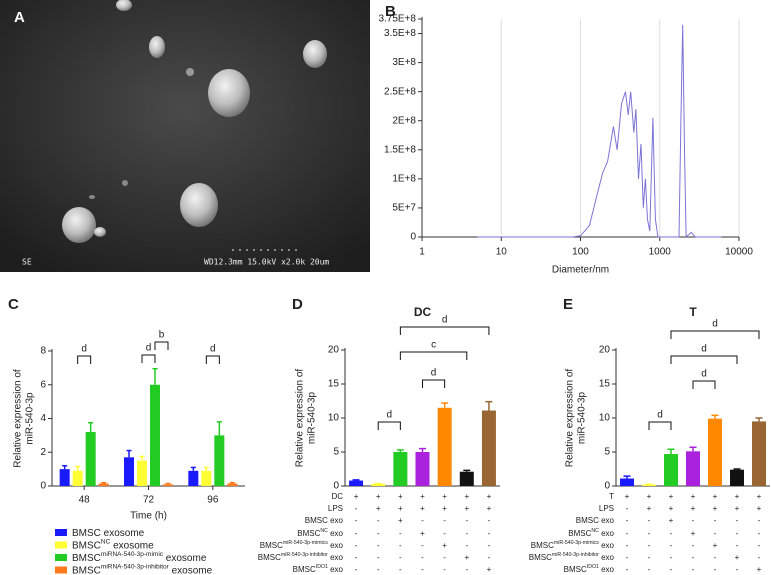 The image size is (771, 575). Describe the element at coordinates (191, 570) in the screenshot. I see `legend-label-run: exosome` at that location.